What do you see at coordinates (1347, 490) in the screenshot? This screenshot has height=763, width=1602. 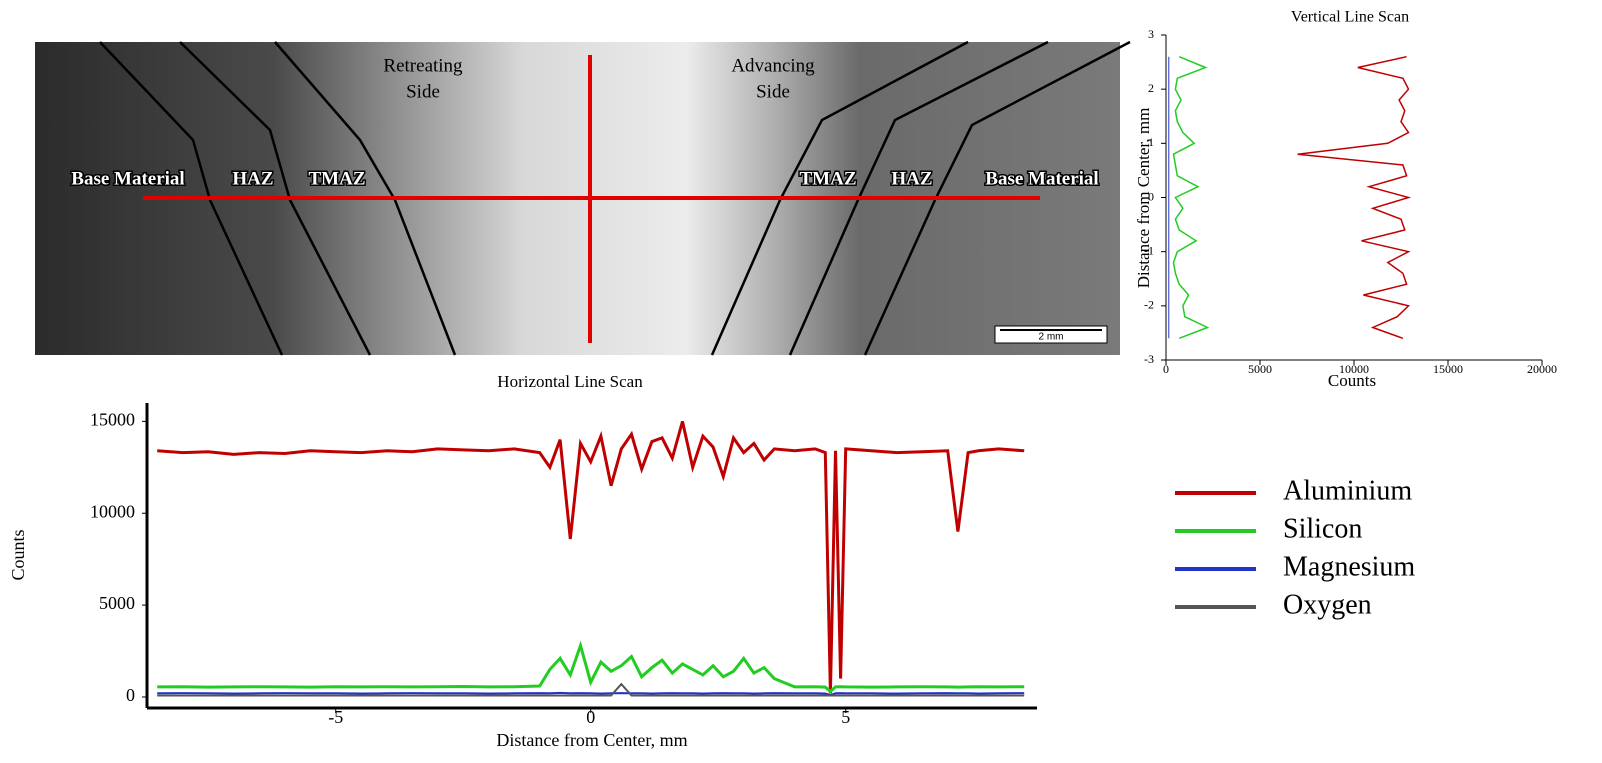 I see `legend-label: Aluminium` at bounding box center [1347, 490].